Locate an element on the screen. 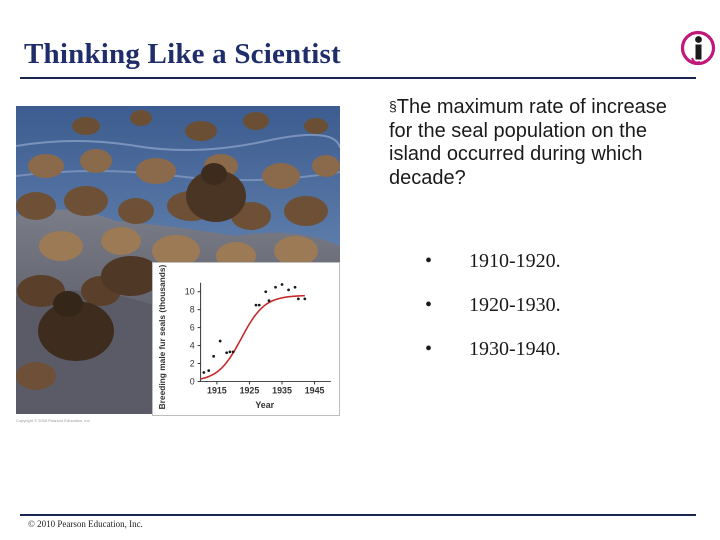  chart-x-axis-label: Year is located at coordinates (264, 405).